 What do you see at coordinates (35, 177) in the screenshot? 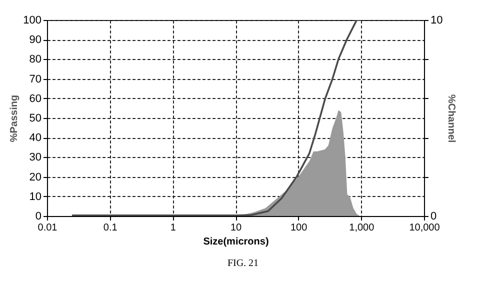
I see `y-tick-label: 20` at bounding box center [35, 177].